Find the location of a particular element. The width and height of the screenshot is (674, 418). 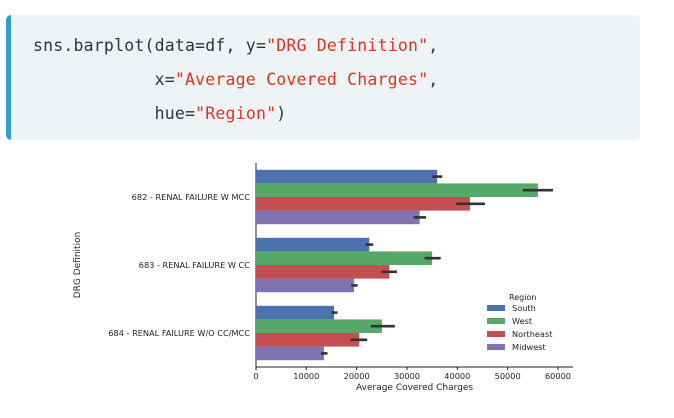

x-tick-label: 20000 is located at coordinates (357, 376).